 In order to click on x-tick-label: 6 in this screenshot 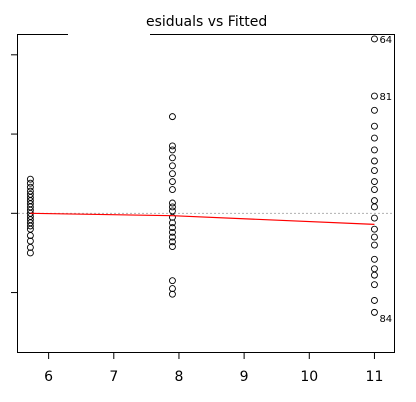, I will do `click(48, 377)`.